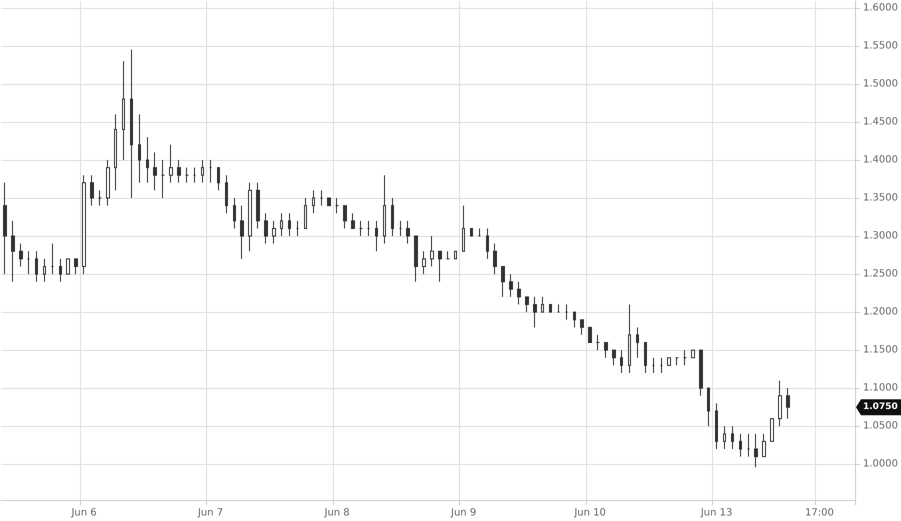 The height and width of the screenshot is (521, 901). I want to click on y-tick-label: 1.5000, so click(880, 84).